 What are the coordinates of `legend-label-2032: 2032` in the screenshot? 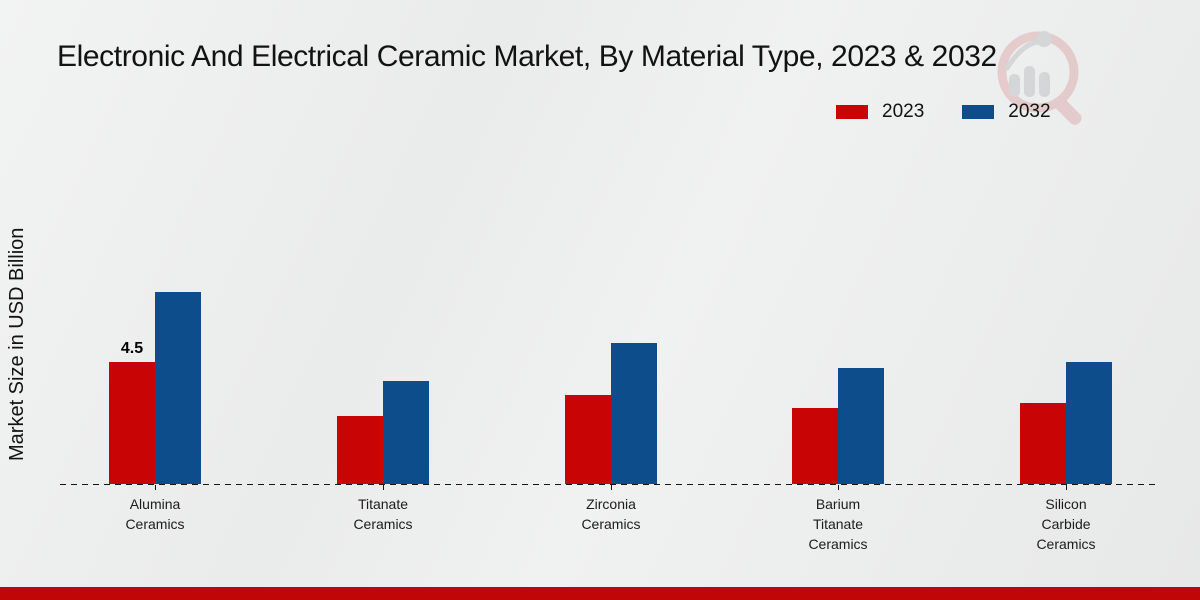 It's located at (1029, 111).